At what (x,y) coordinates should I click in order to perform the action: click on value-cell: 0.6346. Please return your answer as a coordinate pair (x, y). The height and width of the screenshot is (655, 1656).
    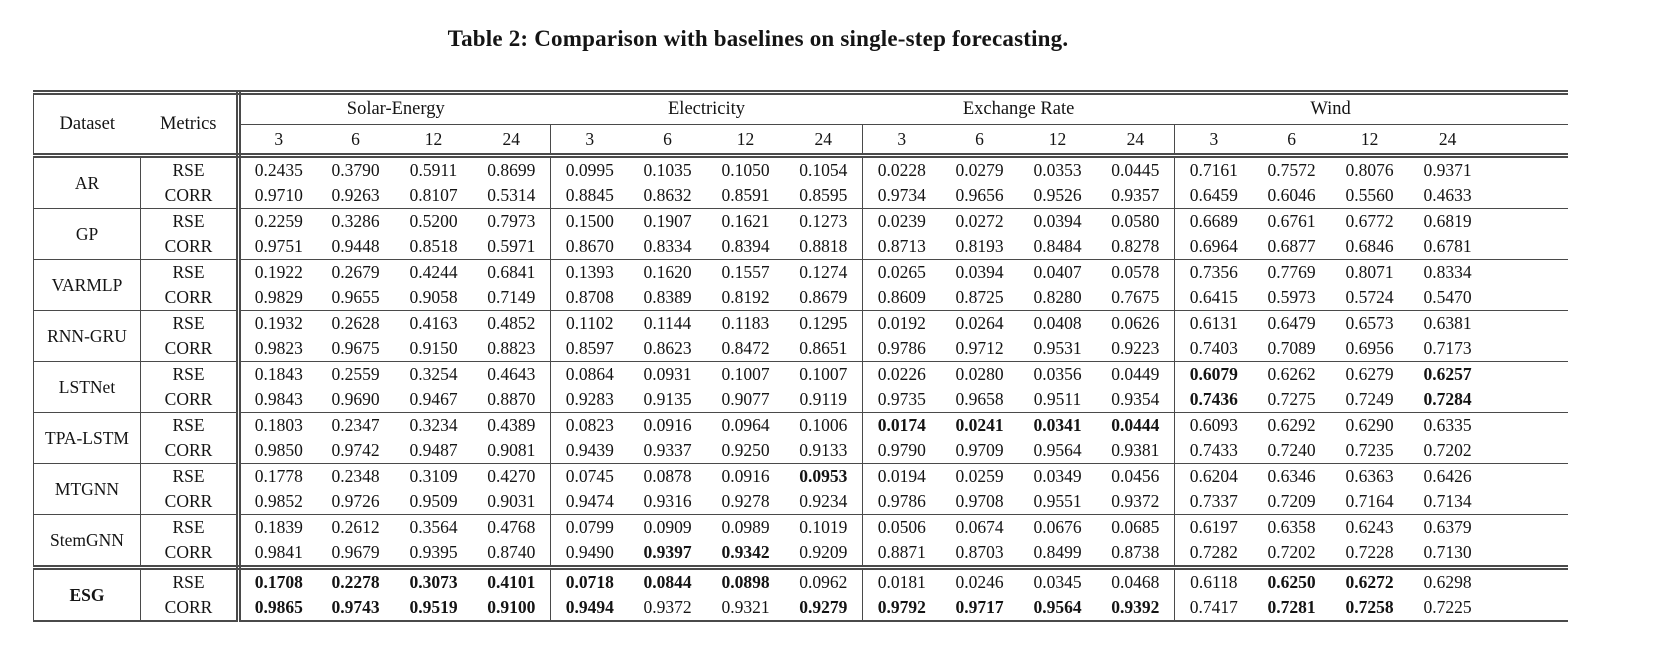
    Looking at the image, I should click on (1291, 476).